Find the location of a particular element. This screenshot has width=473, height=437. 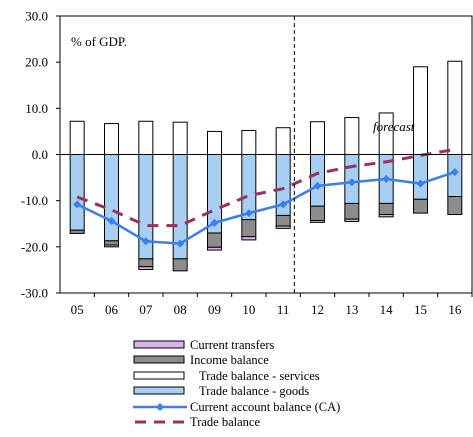

legend-item-current-transfers: Current transfers is located at coordinates (248, 345).